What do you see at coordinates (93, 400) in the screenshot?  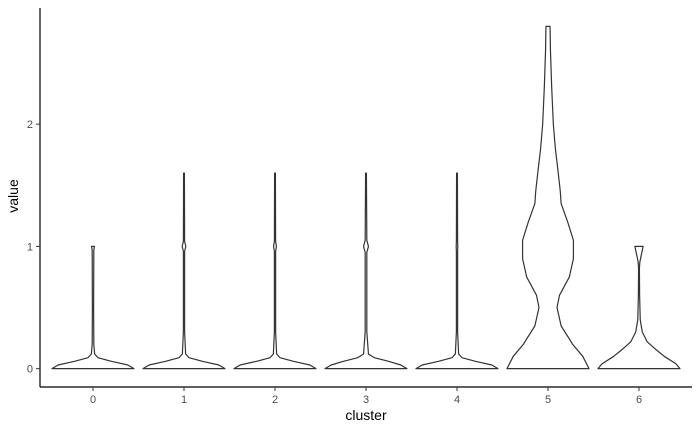 I see `x-tick-label: 0` at bounding box center [93, 400].